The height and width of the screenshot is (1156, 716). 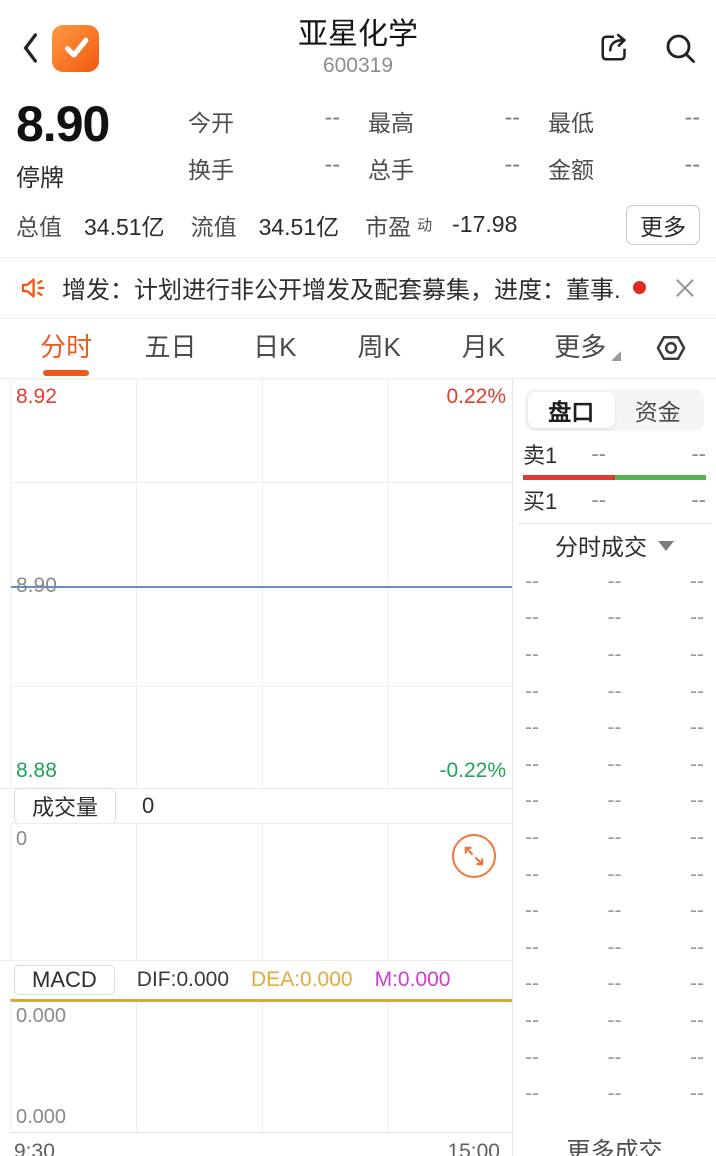 I want to click on tab-minute: 分时, so click(x=66, y=348).